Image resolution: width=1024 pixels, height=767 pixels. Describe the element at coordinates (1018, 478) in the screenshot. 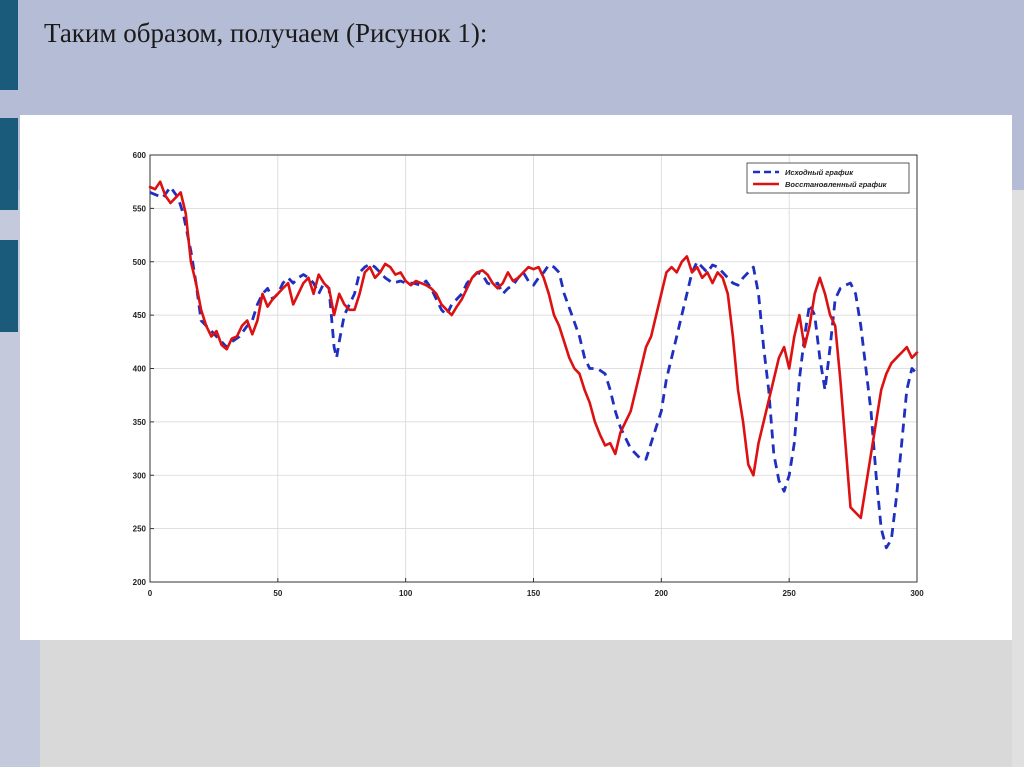

I see `slide-right-strip` at that location.